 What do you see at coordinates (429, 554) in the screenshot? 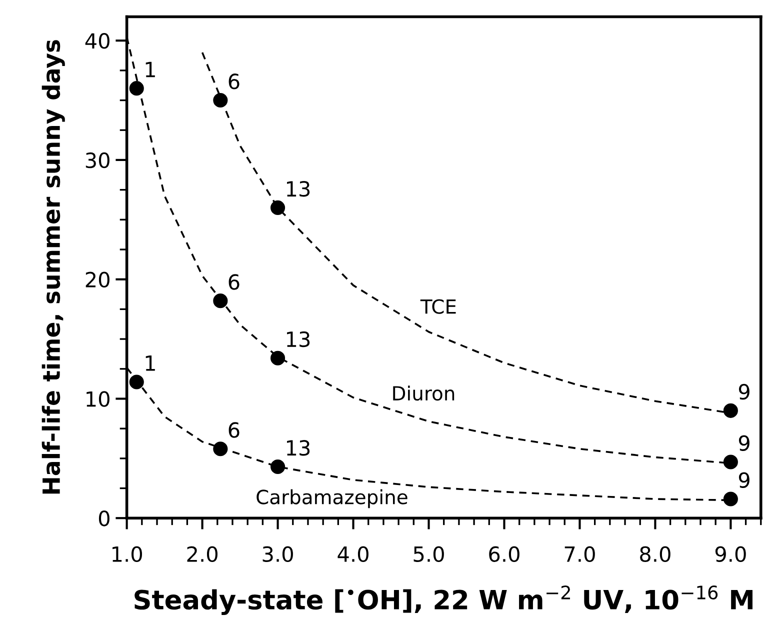
I see `x-tick-label: 5.0` at bounding box center [429, 554].